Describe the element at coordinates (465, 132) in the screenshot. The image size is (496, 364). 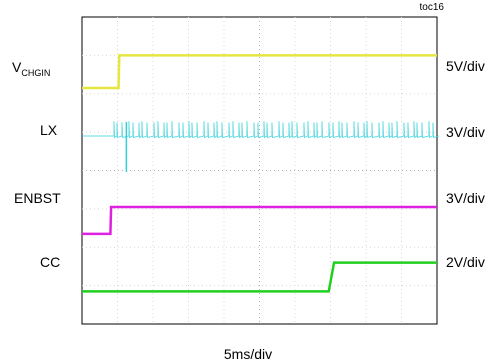
I see `channel-scale-lx: 3V/div` at that location.